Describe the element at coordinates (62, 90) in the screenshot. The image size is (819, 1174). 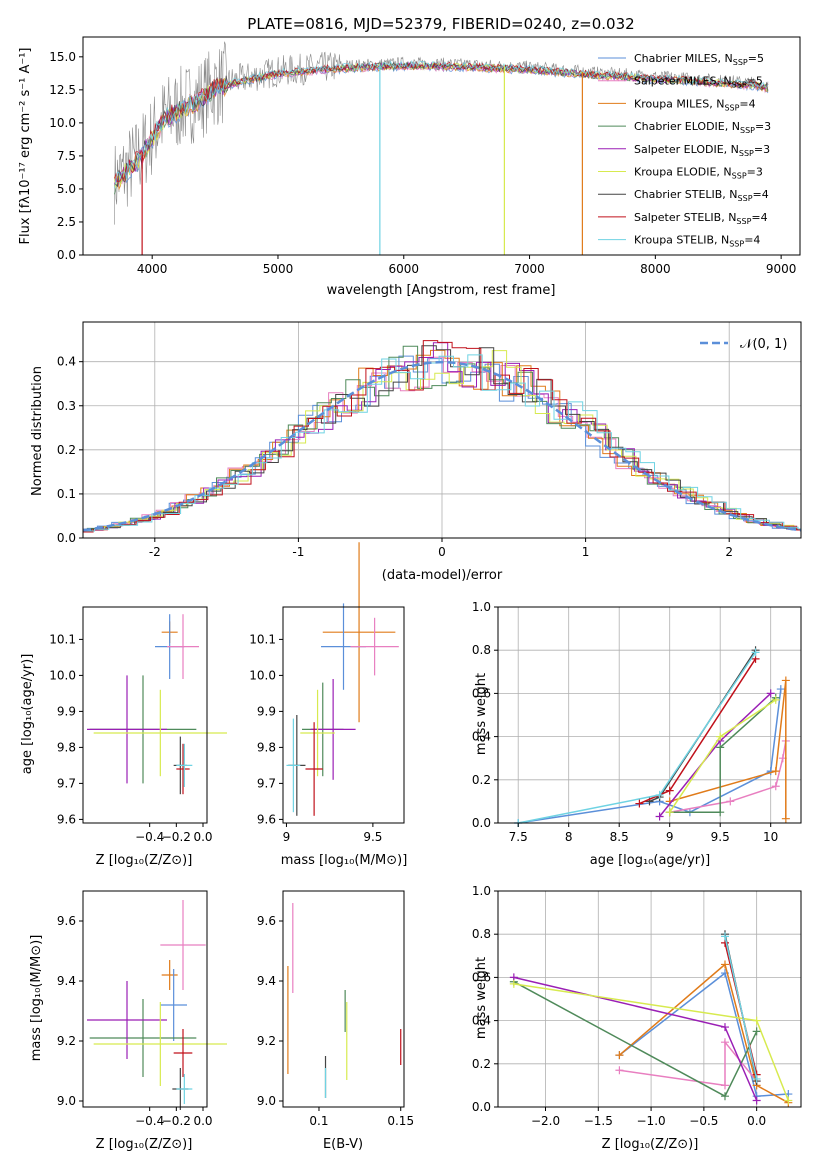
I see `y-tick-label: 12.5` at that location.